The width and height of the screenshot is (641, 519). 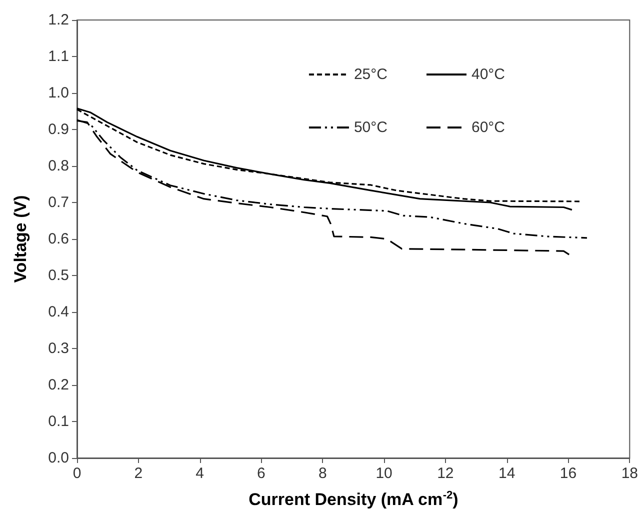 What do you see at coordinates (322, 473) in the screenshot?
I see `x-tick-label: 8` at bounding box center [322, 473].